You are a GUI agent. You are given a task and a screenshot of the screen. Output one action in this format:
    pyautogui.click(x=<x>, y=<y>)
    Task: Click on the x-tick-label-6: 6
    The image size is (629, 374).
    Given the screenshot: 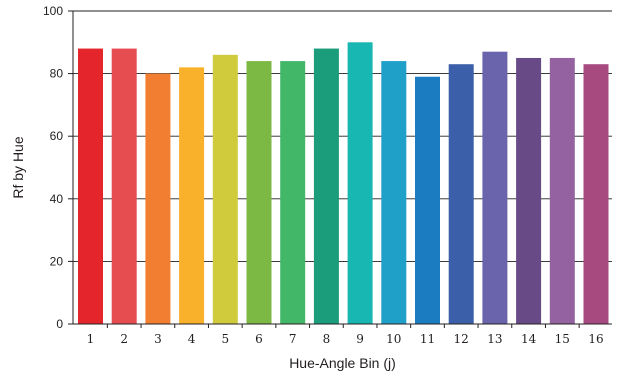 What is the action you would take?
    pyautogui.click(x=259, y=339)
    